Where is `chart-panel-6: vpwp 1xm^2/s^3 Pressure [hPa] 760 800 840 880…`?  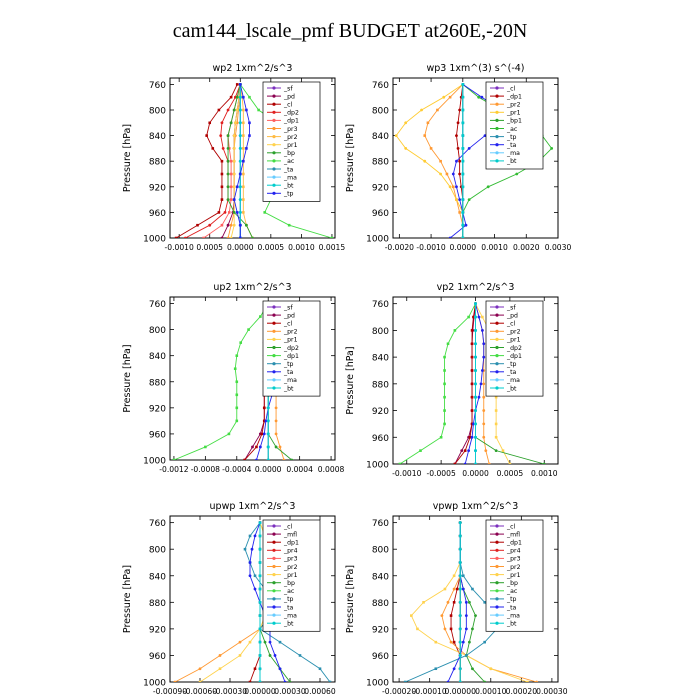 chart-panel-6: vpwp 1xm^2/s^3 Pressure [hPa] 760 800 840 880… is located at coordinates (456, 598).